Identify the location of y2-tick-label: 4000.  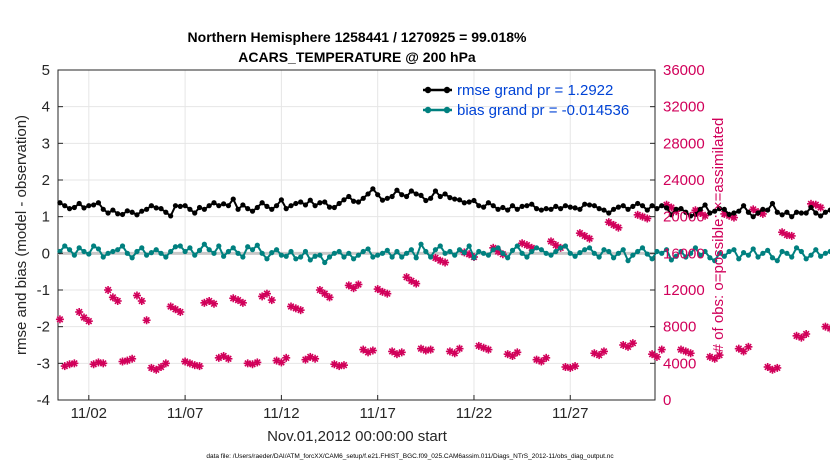
(679, 363).